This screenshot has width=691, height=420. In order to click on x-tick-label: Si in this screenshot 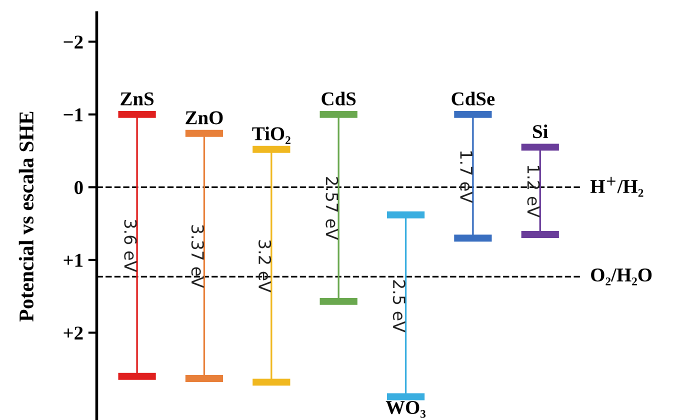, I will do `click(540, 131)`.